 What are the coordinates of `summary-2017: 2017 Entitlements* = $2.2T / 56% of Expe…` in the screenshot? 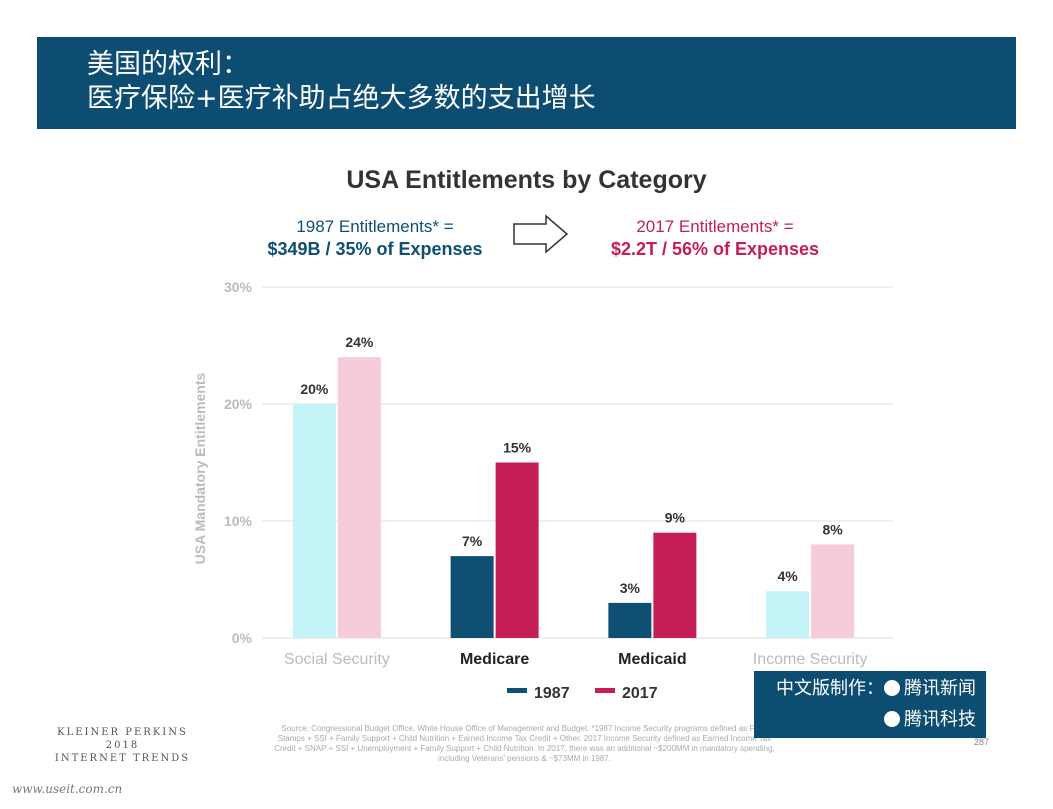 It's located at (715, 238).